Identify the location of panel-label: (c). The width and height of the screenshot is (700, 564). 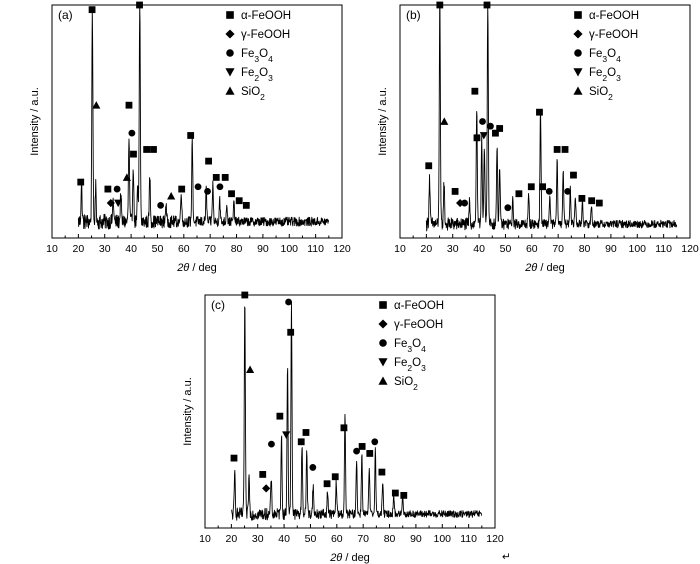
(218, 305).